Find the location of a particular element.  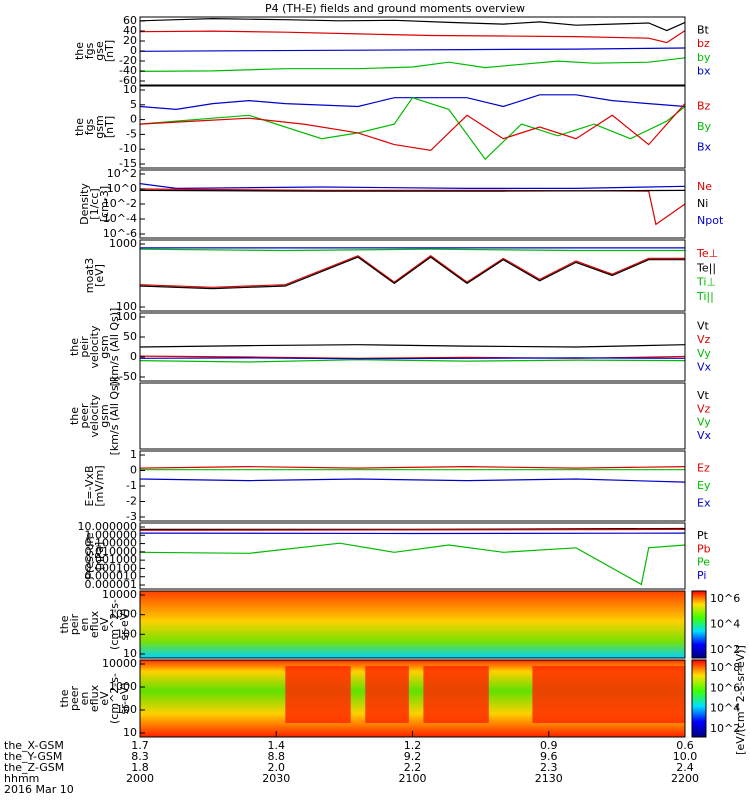

series-ez-line is located at coordinates (412, 467).